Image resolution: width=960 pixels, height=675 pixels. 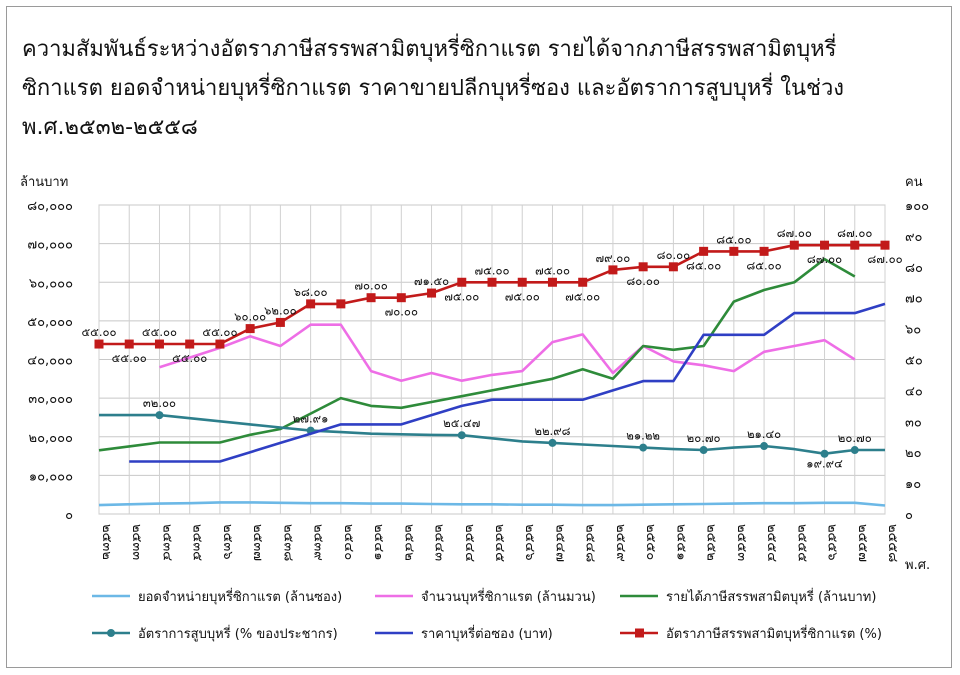 I want to click on x-tick-label: ๒๕๓๒, so click(x=106, y=542).